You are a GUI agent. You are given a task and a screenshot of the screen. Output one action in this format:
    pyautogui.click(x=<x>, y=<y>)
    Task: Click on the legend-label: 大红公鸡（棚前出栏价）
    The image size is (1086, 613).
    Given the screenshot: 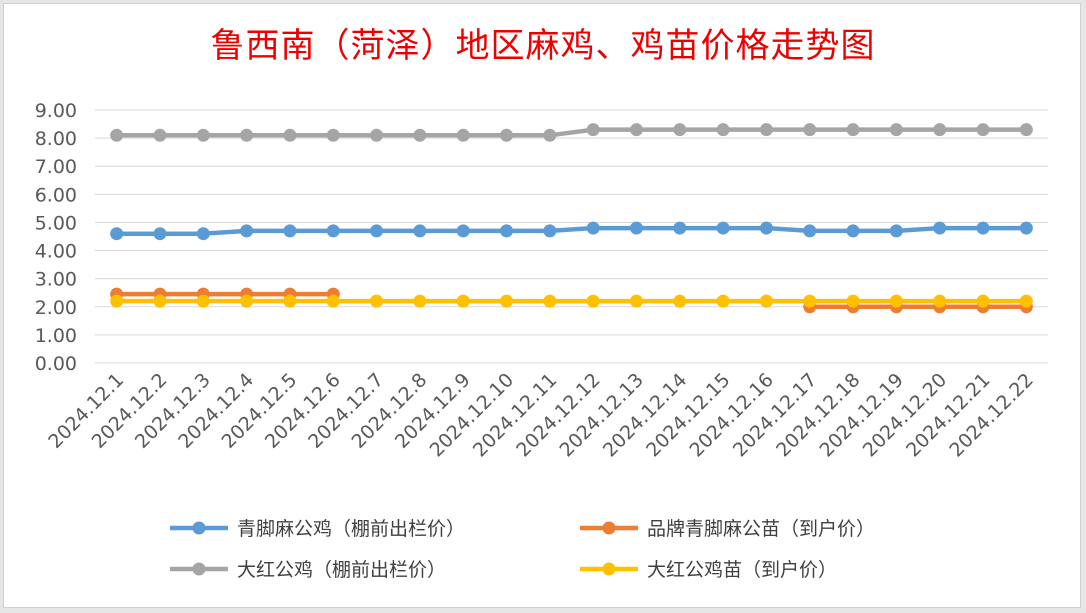 What is the action you would take?
    pyautogui.click(x=341, y=570)
    